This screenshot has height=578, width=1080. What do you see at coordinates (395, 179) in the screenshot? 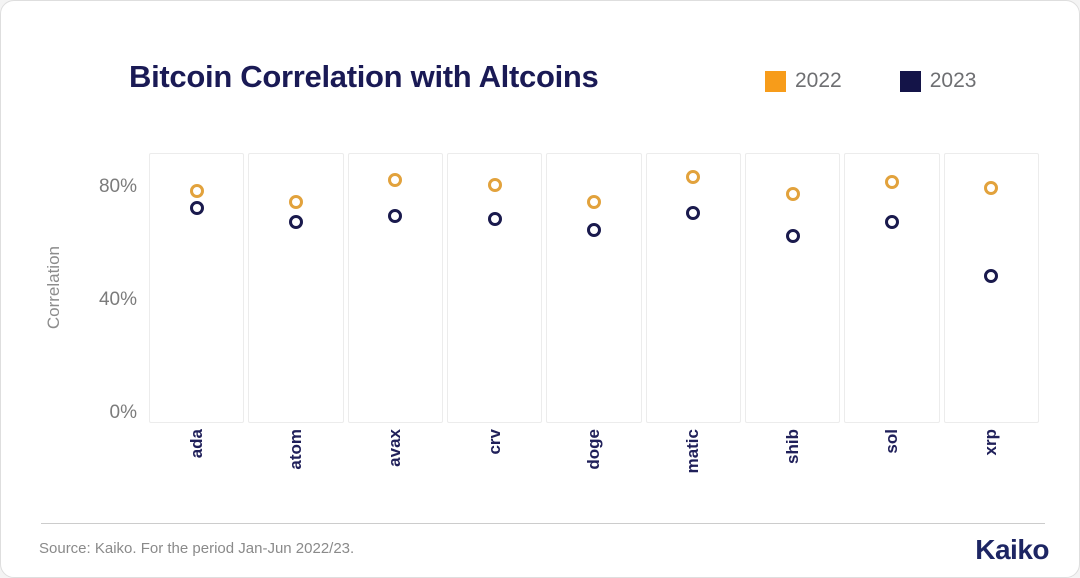
I see `data-point-2022-avax` at bounding box center [395, 179].